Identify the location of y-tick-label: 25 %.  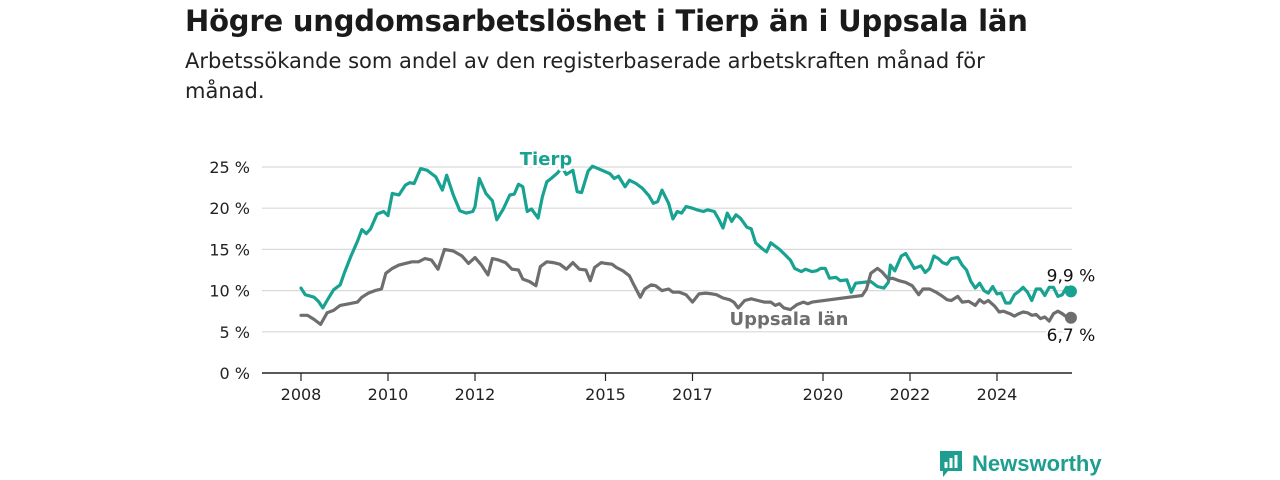
(229, 167).